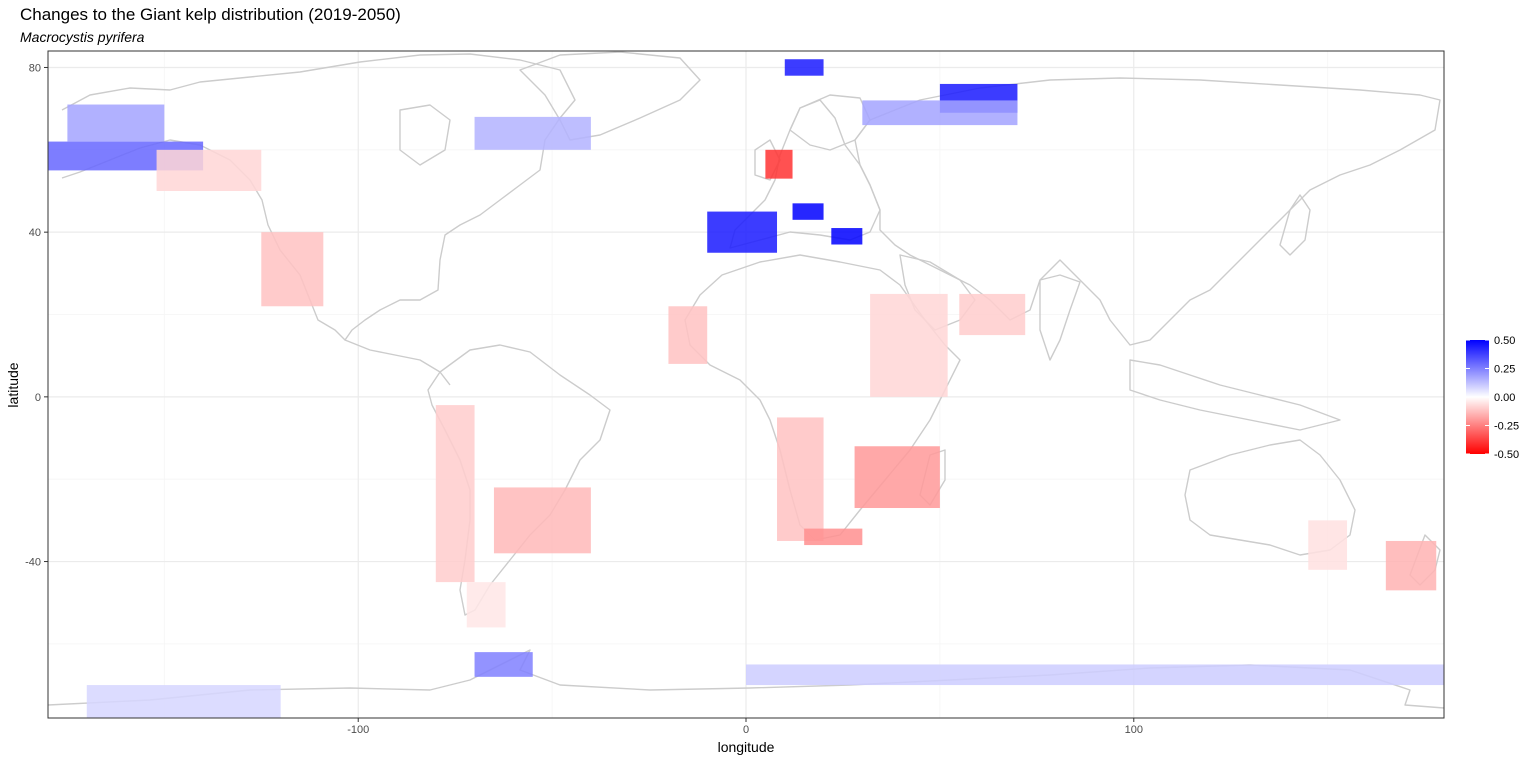 This screenshot has width=1538, height=763. What do you see at coordinates (35, 68) in the screenshot?
I see `y-tick-label: 80` at bounding box center [35, 68].